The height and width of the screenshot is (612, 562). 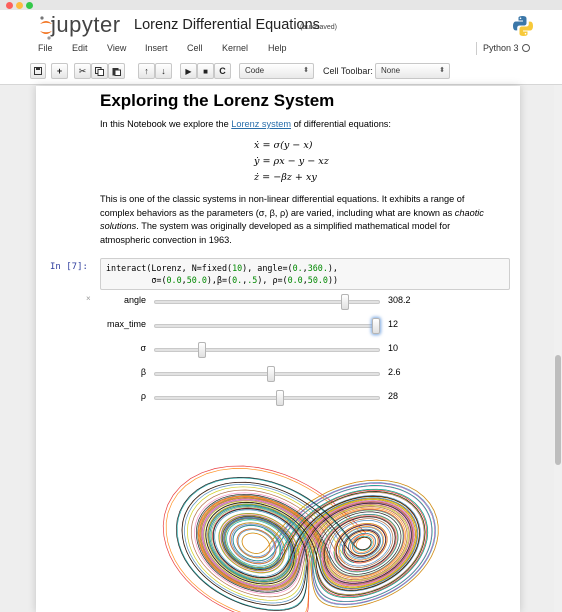 What do you see at coordinates (393, 348) in the screenshot?
I see `slider-value-sigma: 10` at bounding box center [393, 348].